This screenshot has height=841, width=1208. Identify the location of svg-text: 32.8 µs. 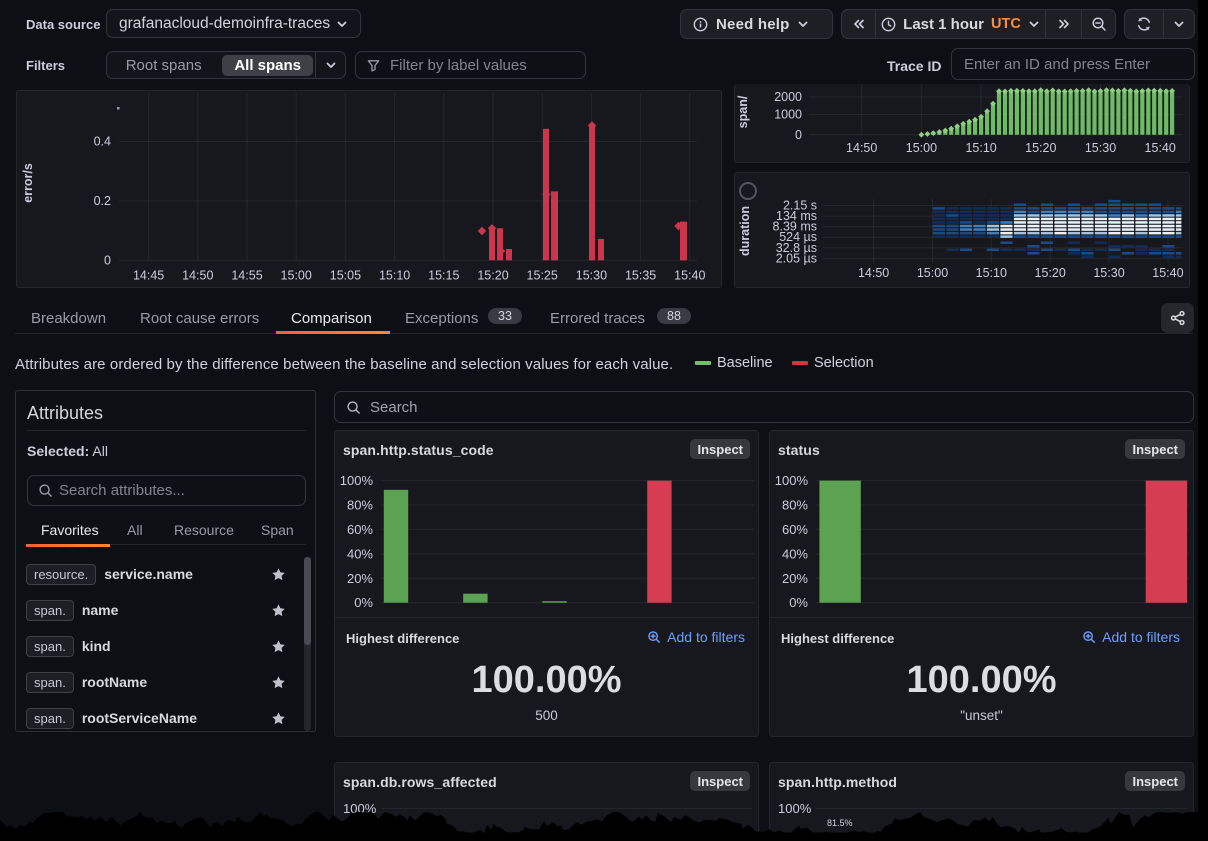
(796, 248).